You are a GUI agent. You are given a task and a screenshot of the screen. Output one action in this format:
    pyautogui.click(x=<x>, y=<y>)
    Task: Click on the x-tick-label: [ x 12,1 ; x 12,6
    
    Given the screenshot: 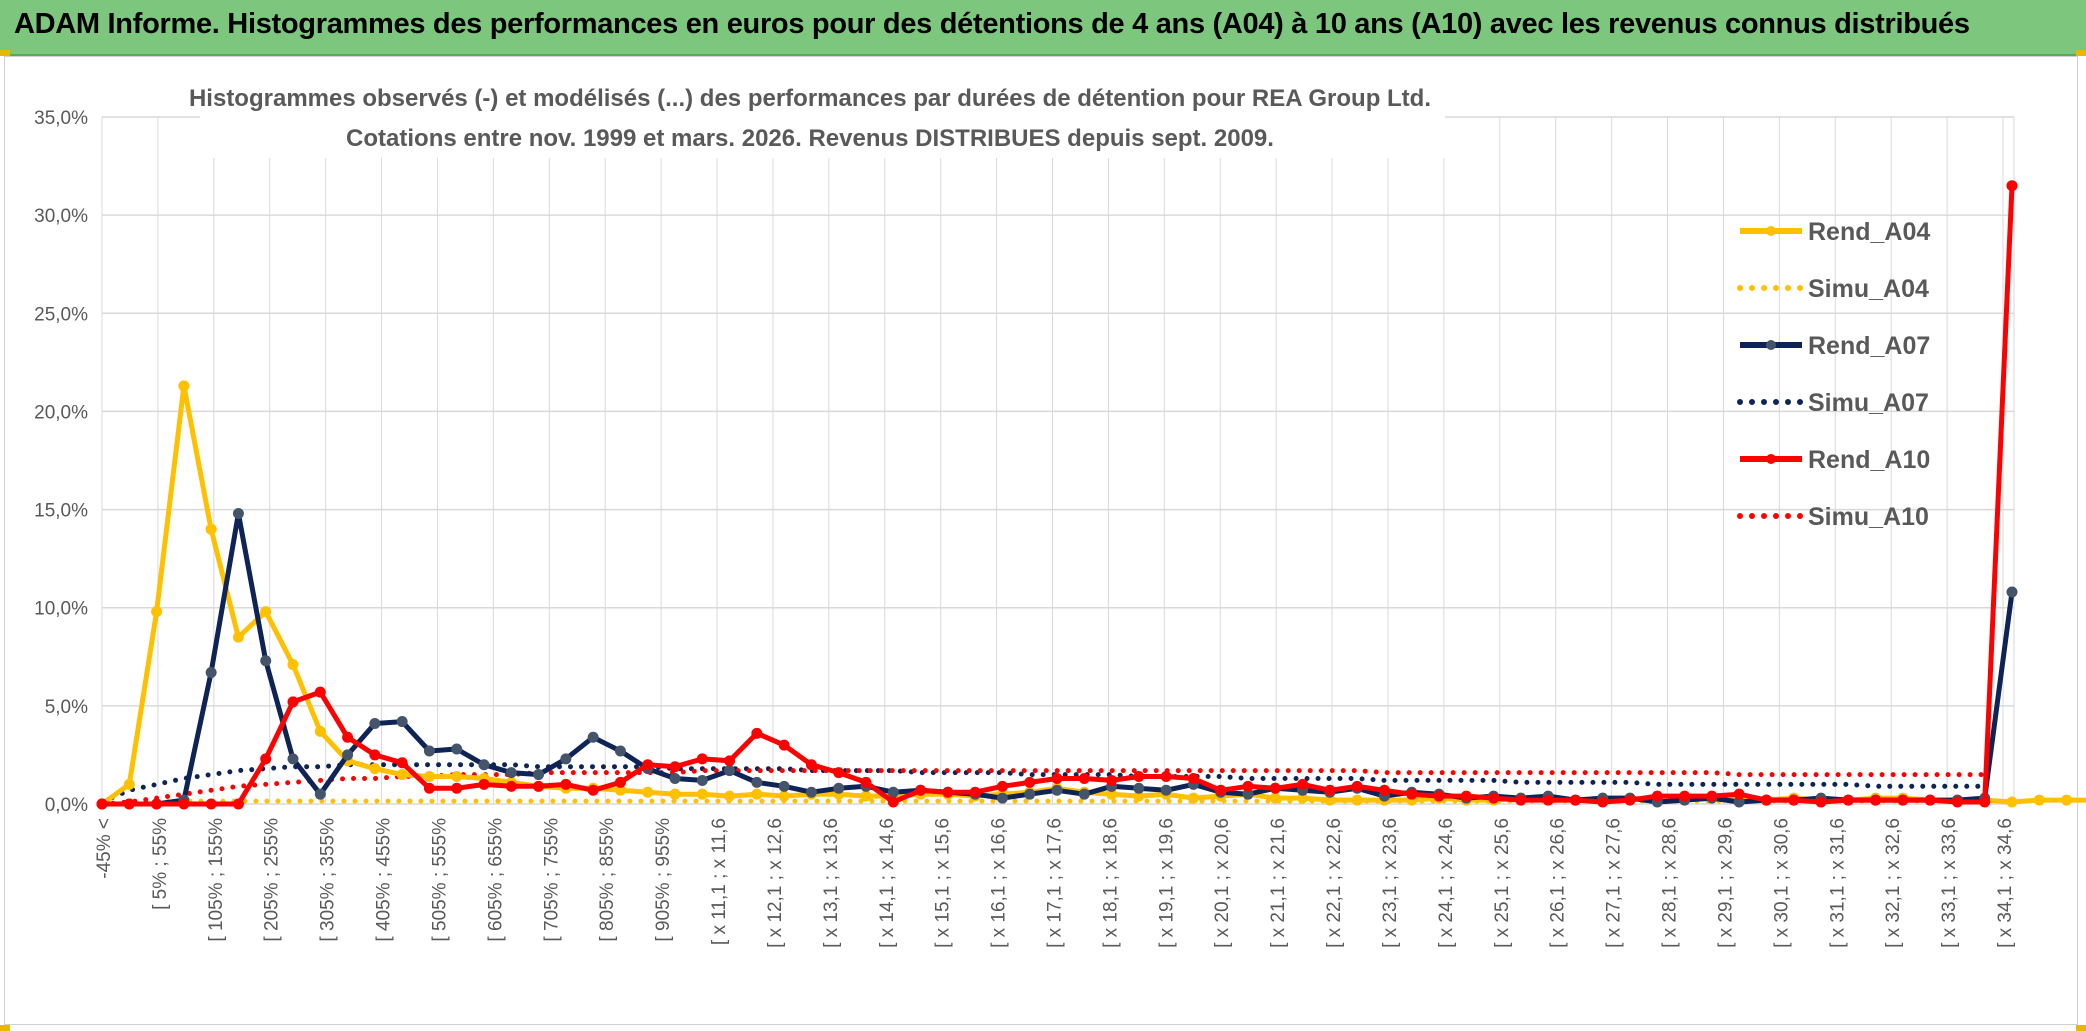 What is the action you would take?
    pyautogui.click(x=775, y=883)
    